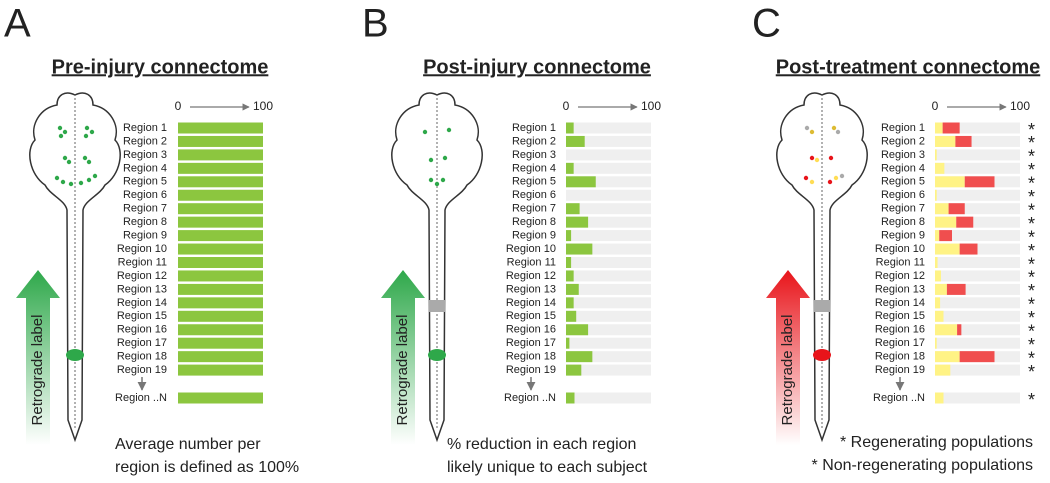 Image resolution: width=1050 pixels, height=483 pixels. I want to click on category-label: Region 12, so click(900, 276).